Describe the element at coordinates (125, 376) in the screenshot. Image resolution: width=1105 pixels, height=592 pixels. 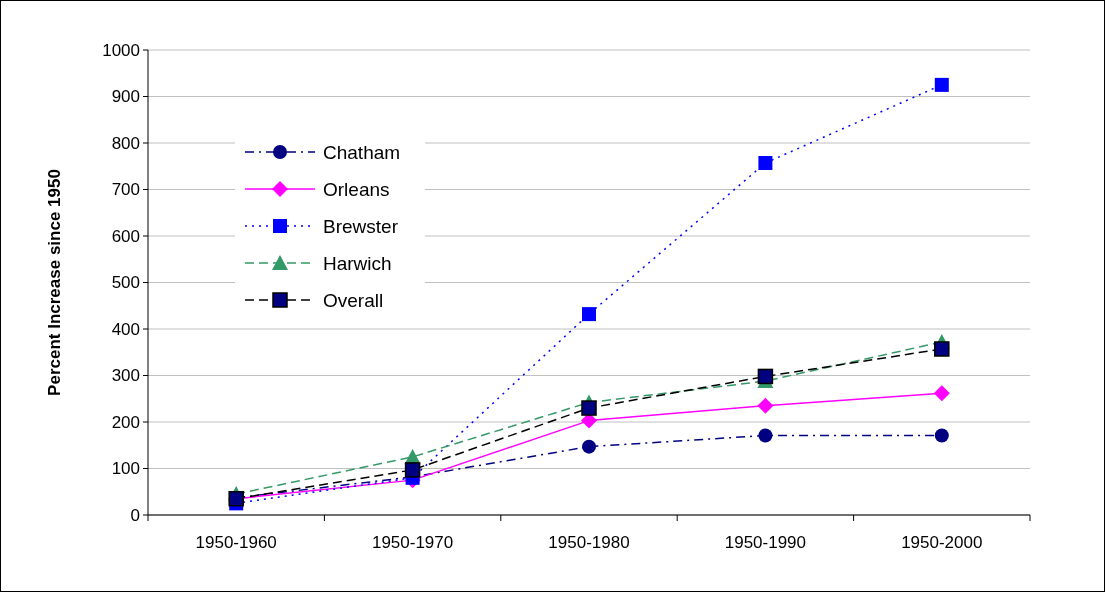
I see `y-tick-label: 300` at that location.